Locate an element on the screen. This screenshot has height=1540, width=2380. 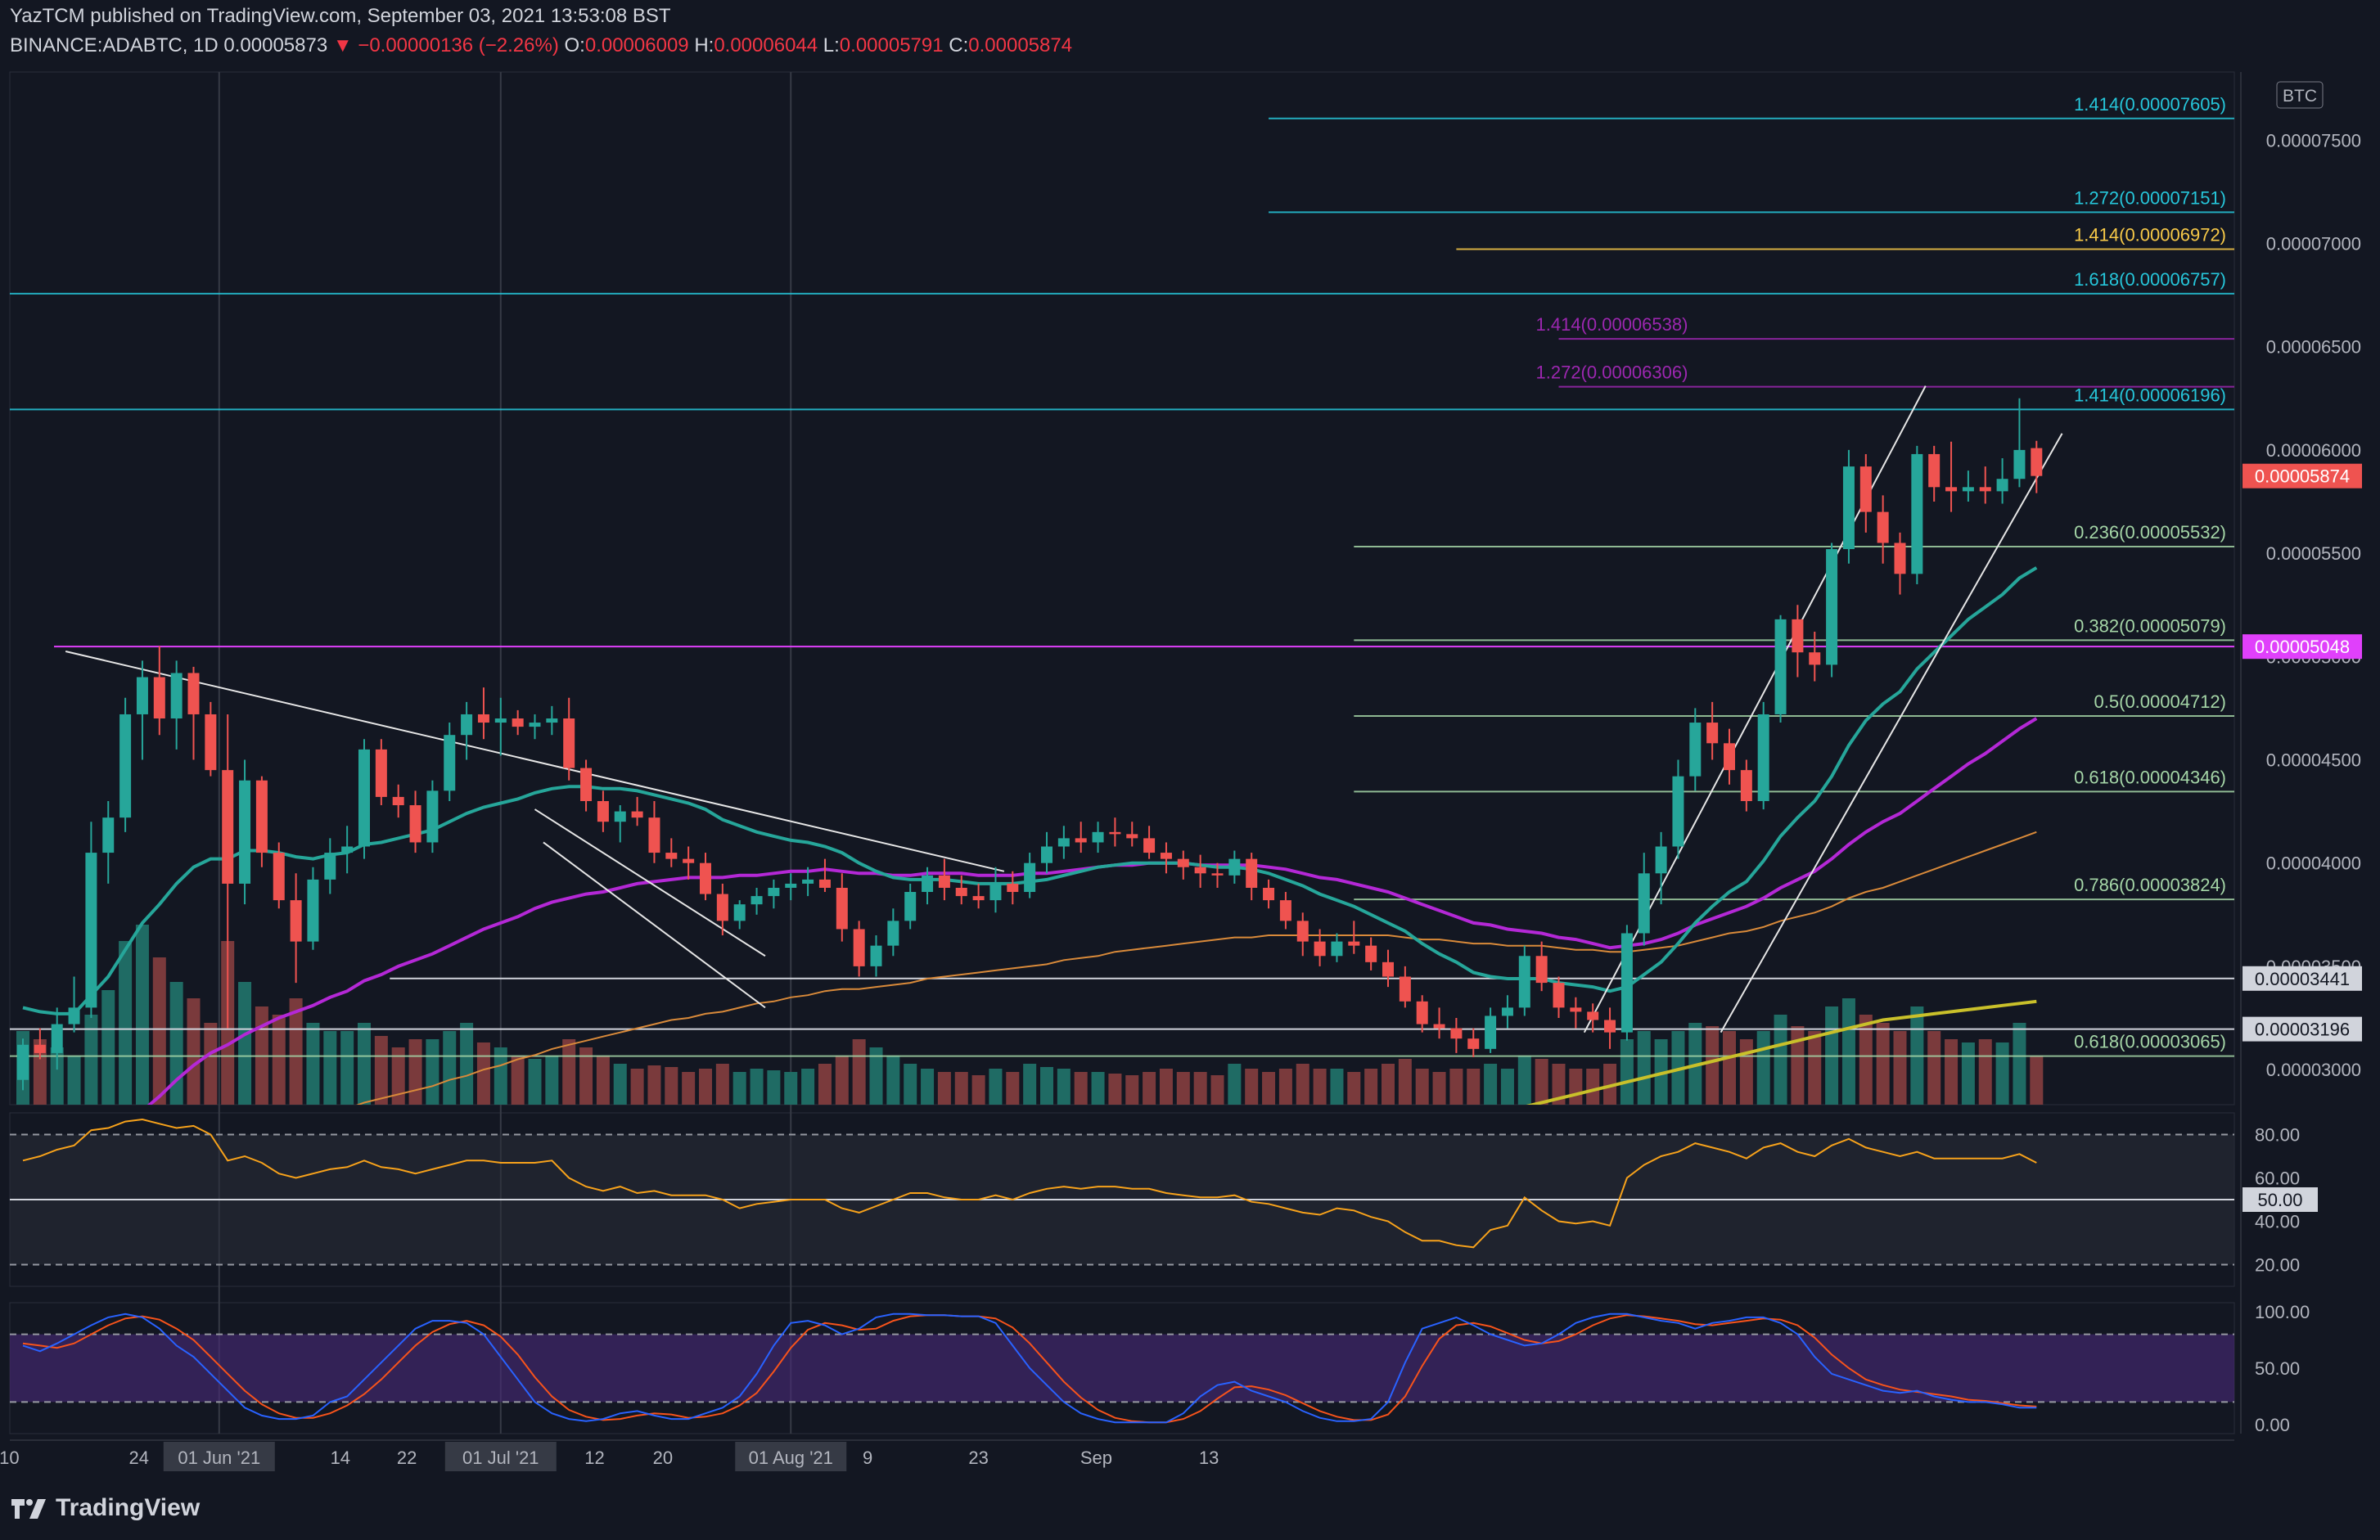
x-tick-label: 14 is located at coordinates (340, 1458).